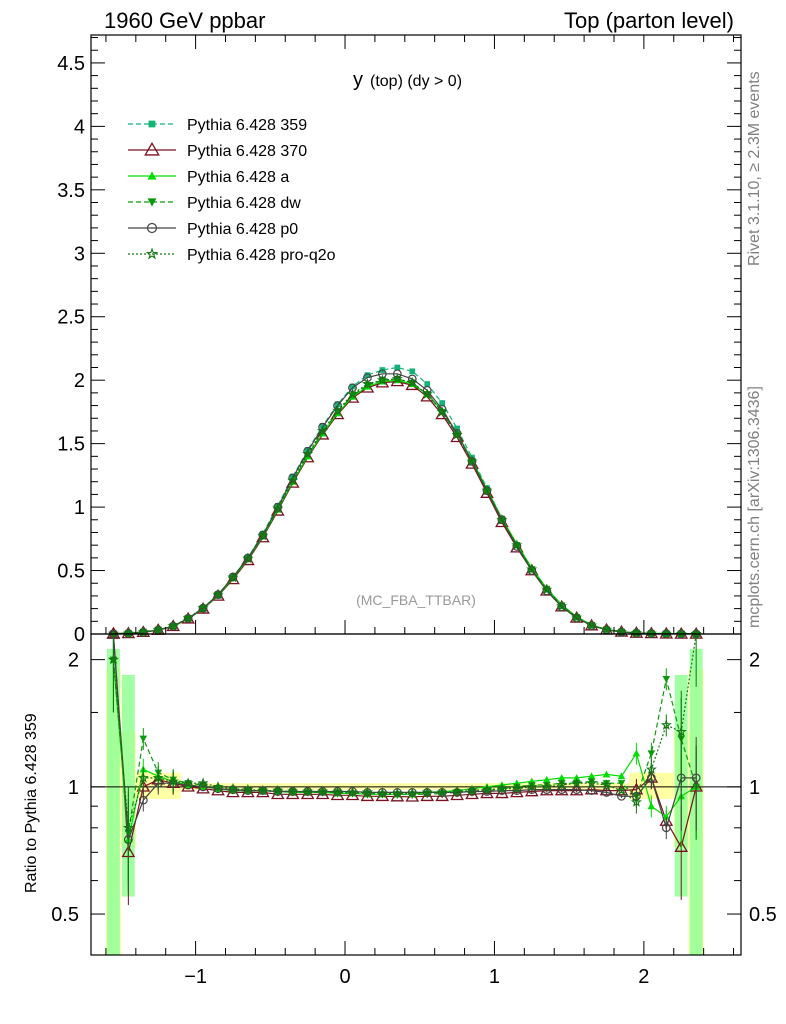 This screenshot has width=786, height=1024. What do you see at coordinates (763, 915) in the screenshot?
I see `ratio-y-tick-label-right: 0.5` at bounding box center [763, 915].